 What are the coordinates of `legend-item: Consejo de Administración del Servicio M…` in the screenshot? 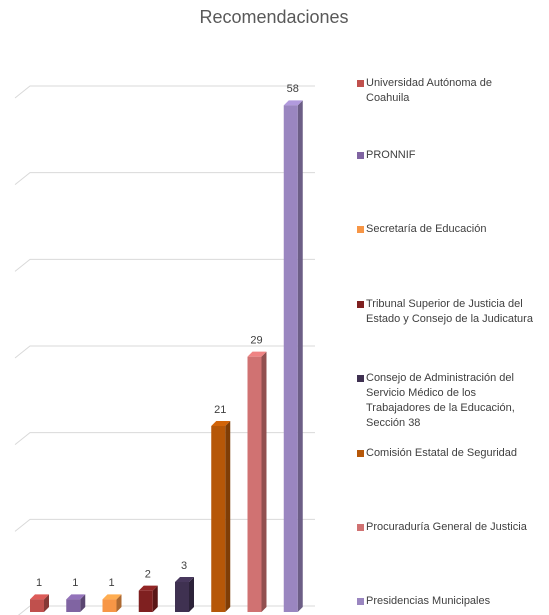 It's located at (447, 401).